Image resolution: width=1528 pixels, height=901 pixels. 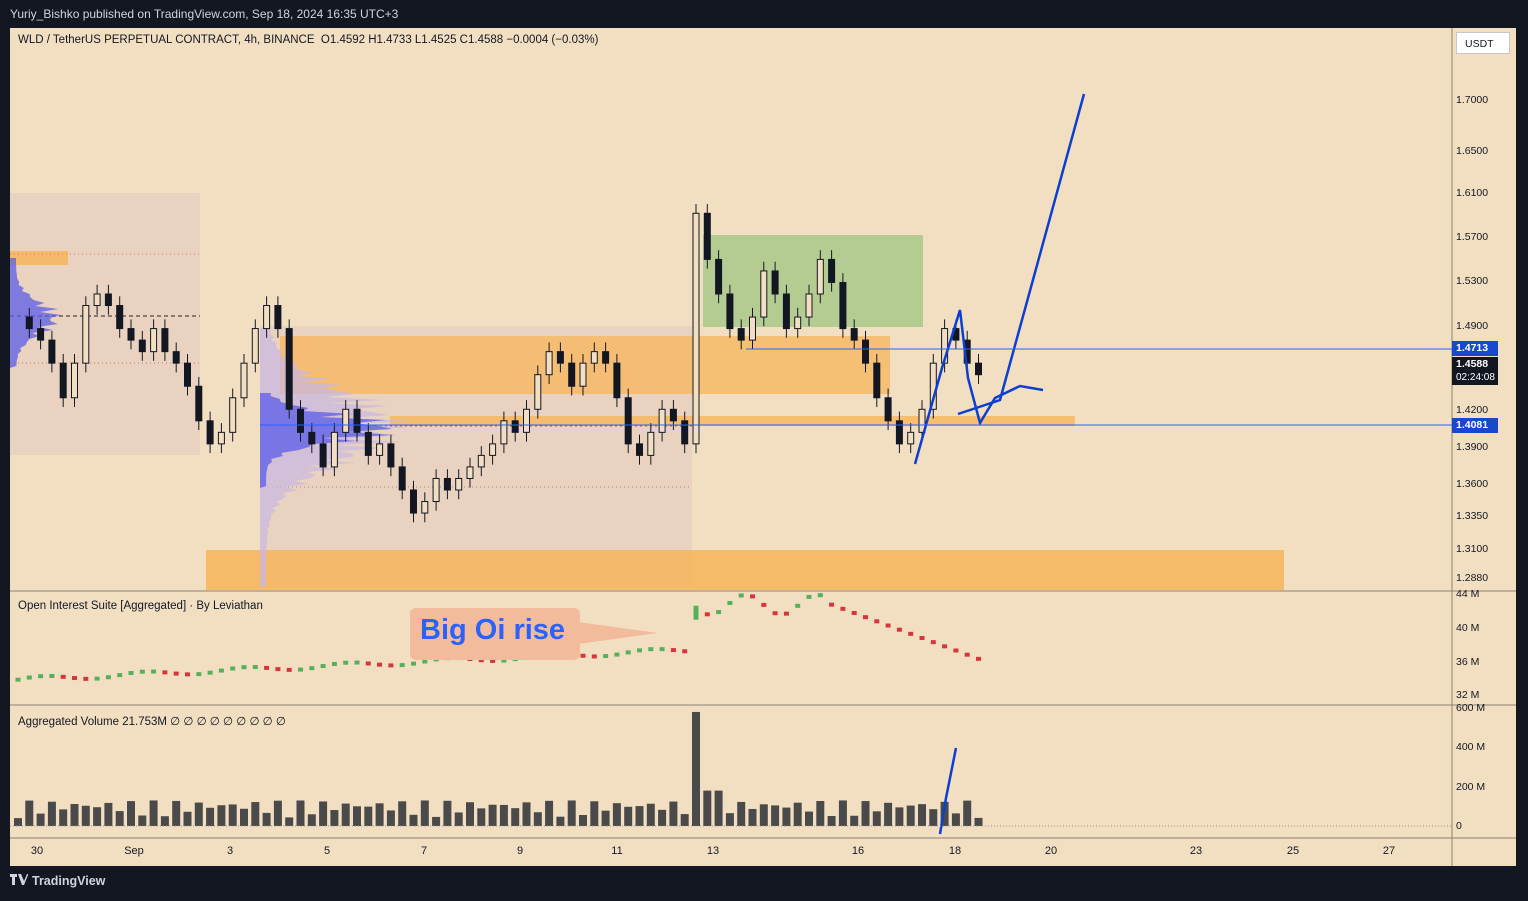 What do you see at coordinates (1472, 410) in the screenshot?
I see `price-tick: 1.4200` at bounding box center [1472, 410].